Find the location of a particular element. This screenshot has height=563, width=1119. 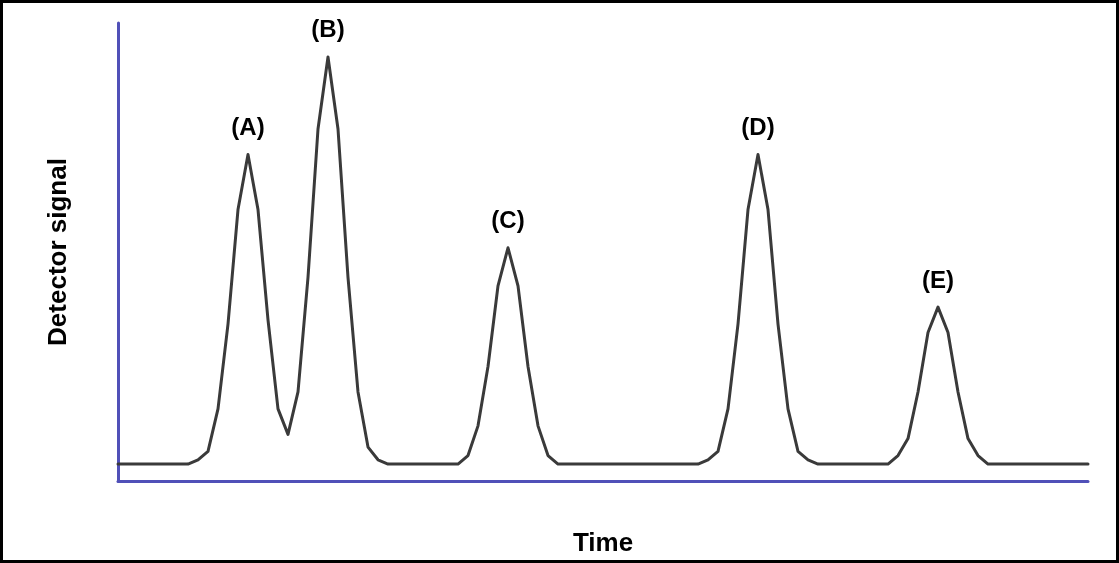

text: (B) is located at coordinates (328, 29).